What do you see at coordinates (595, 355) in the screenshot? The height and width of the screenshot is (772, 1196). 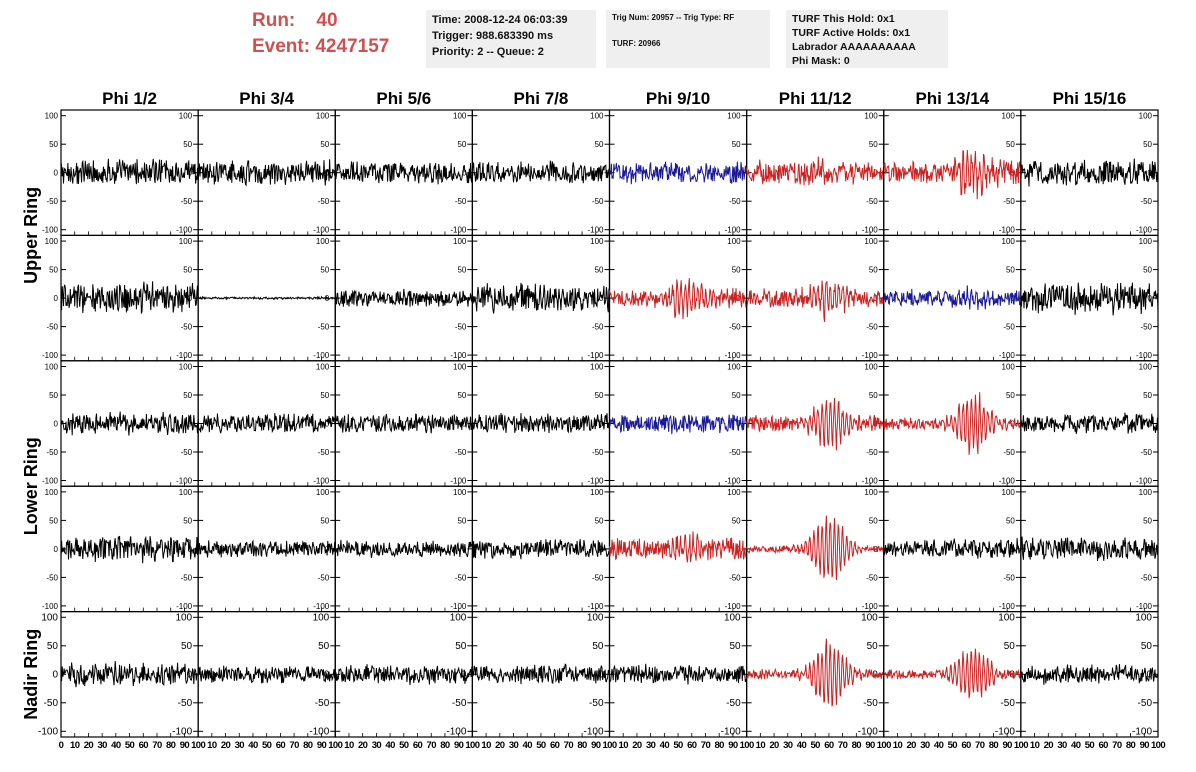 I see `ytick-label-right-1-3--100: -100` at bounding box center [595, 355].